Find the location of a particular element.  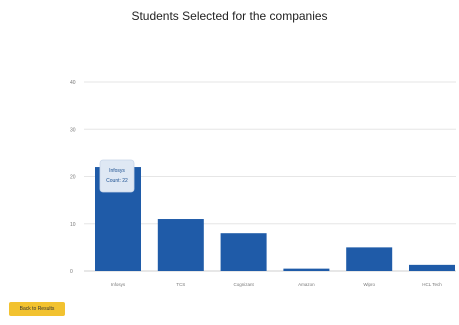

x-tick-label: TCS is located at coordinates (180, 284).